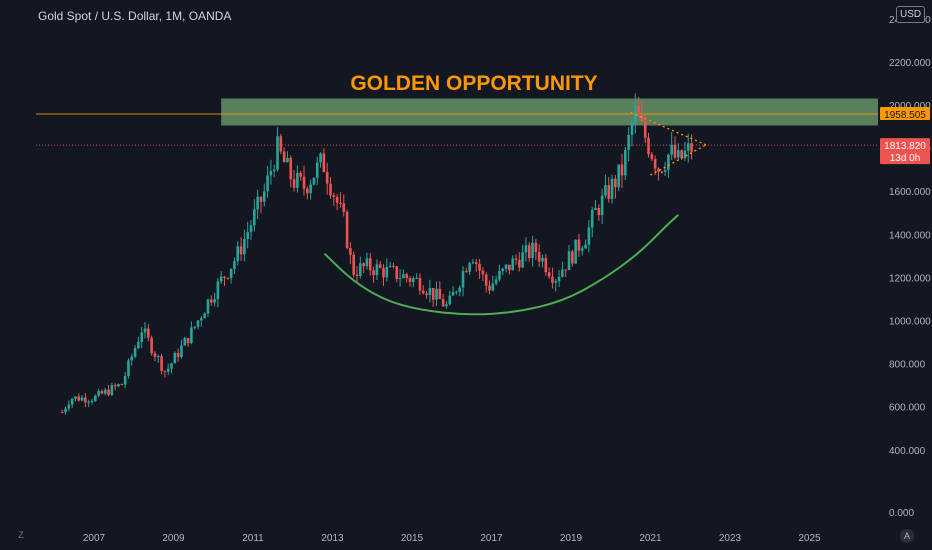  Describe the element at coordinates (549, 112) in the screenshot. I see `resistance-zone` at that location.